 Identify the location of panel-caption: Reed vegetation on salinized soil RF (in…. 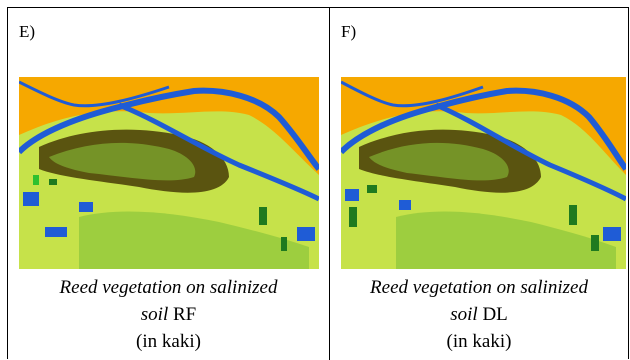
(168, 314).